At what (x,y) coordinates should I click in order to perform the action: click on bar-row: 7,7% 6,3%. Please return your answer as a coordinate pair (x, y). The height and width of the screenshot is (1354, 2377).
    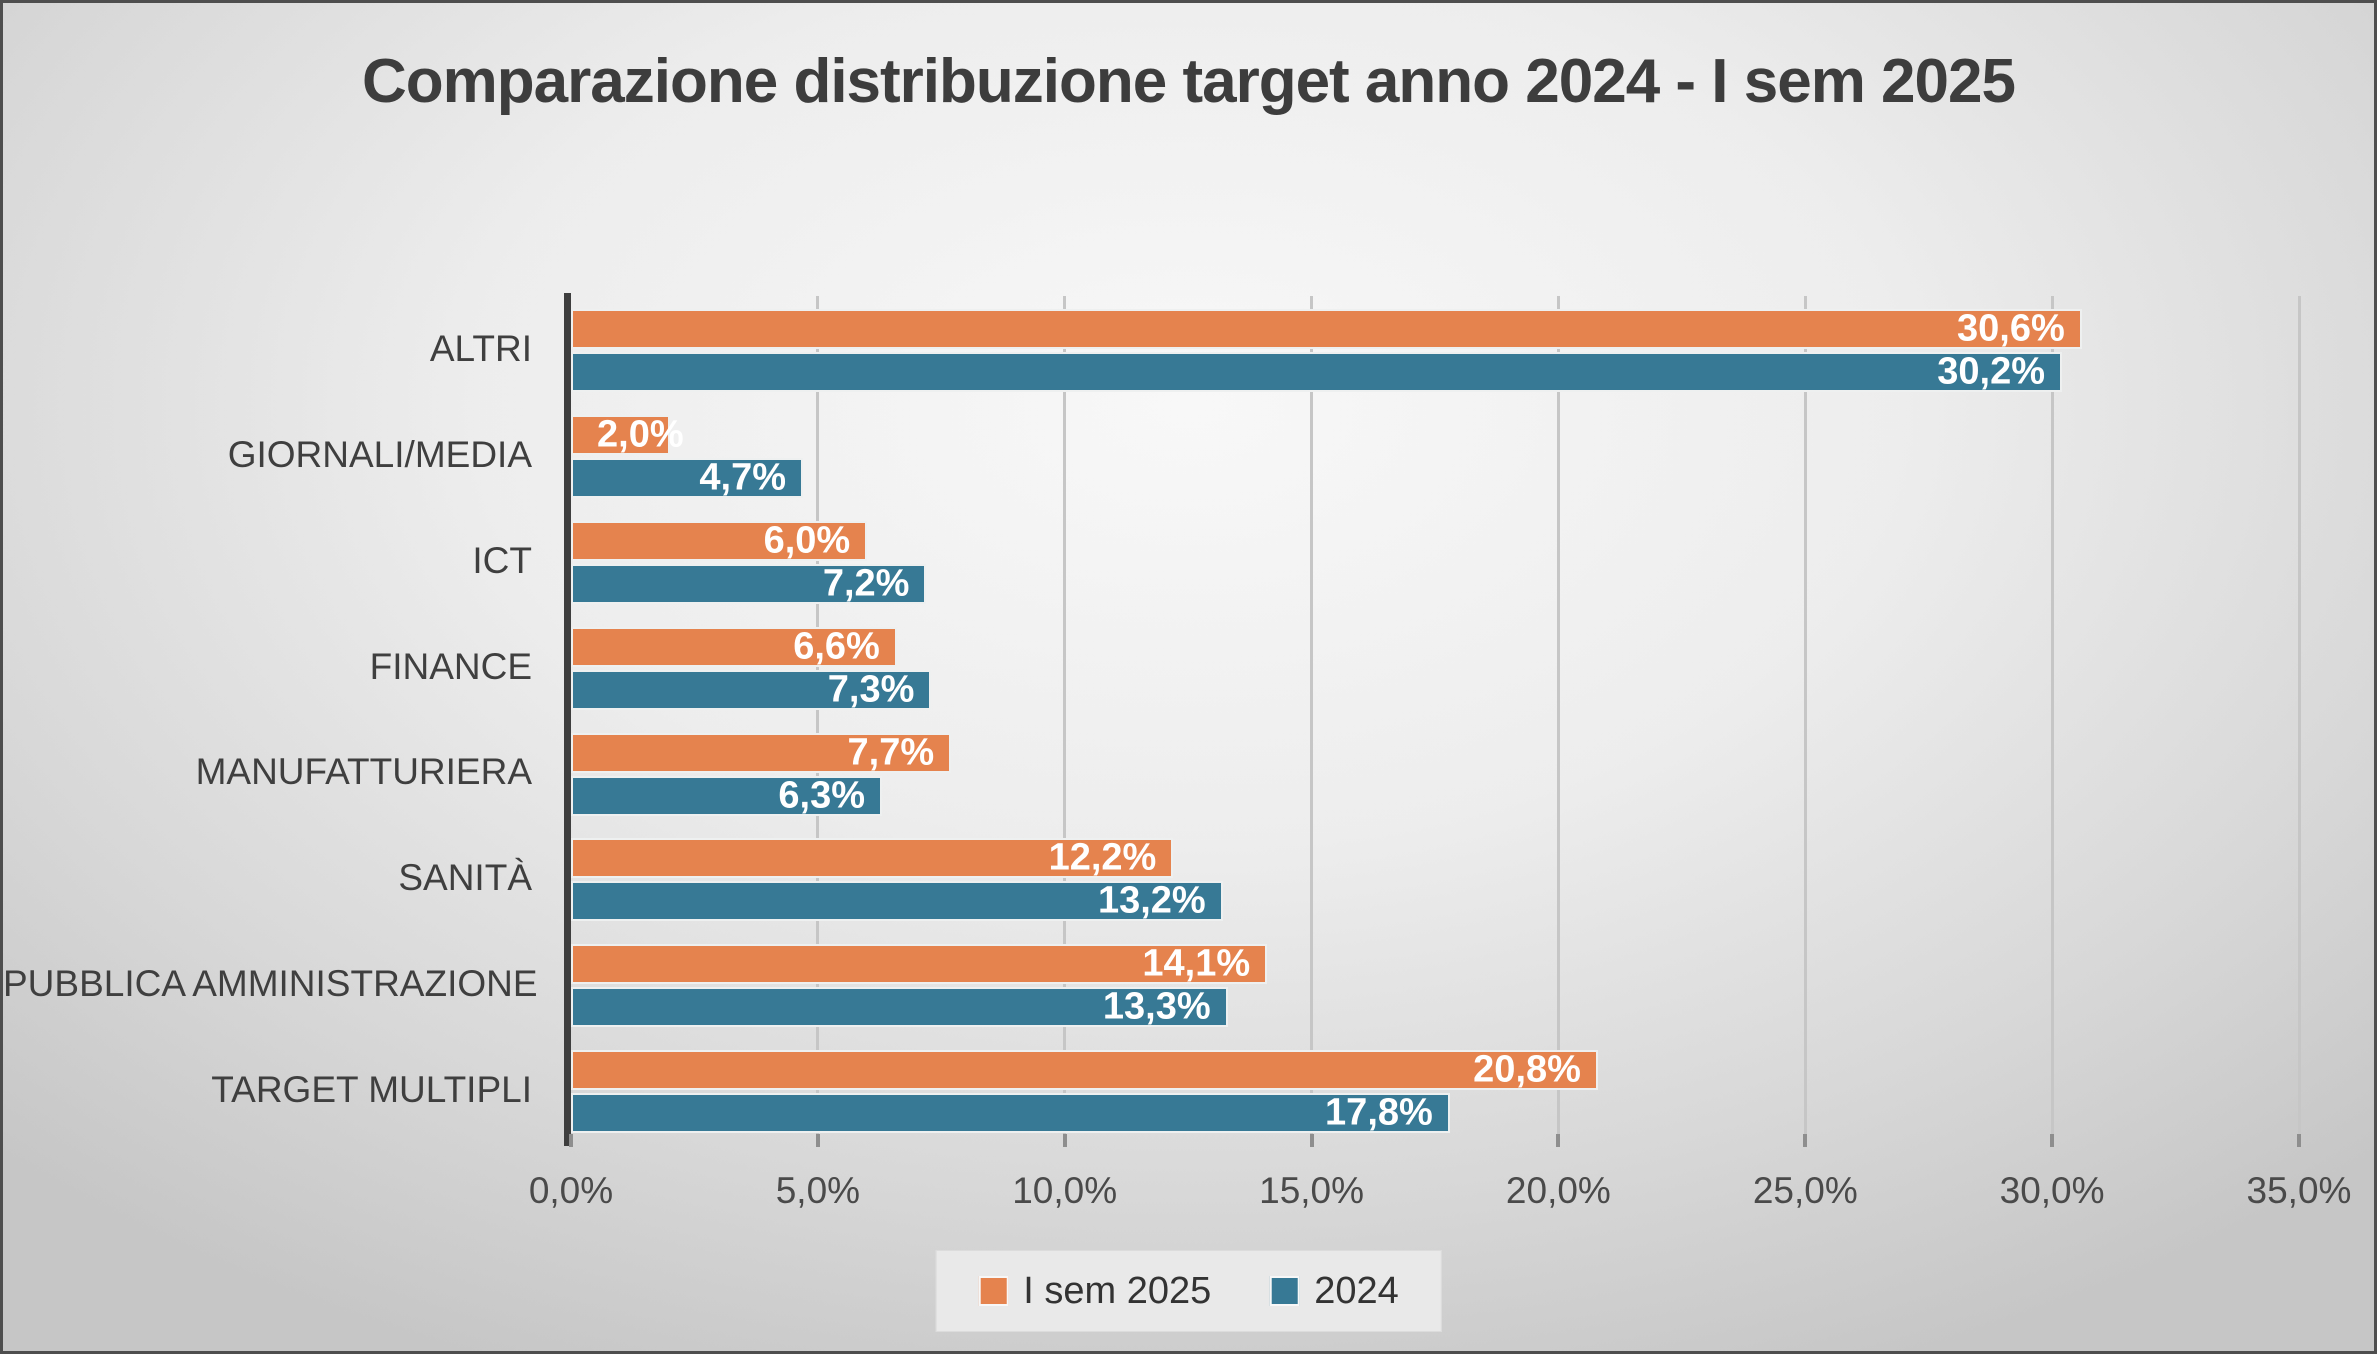
    Looking at the image, I should click on (1435, 773).